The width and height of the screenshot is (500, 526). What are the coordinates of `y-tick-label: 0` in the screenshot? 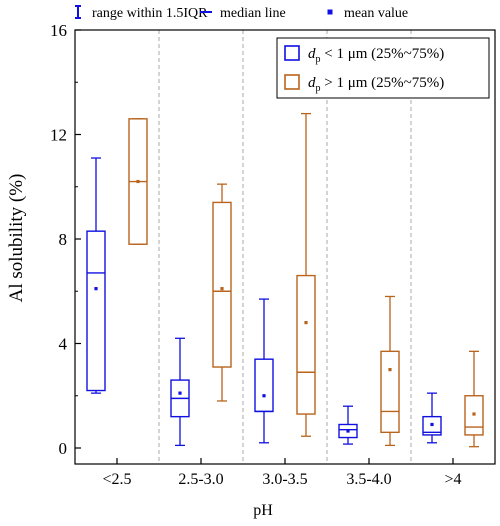 It's located at (63, 448).